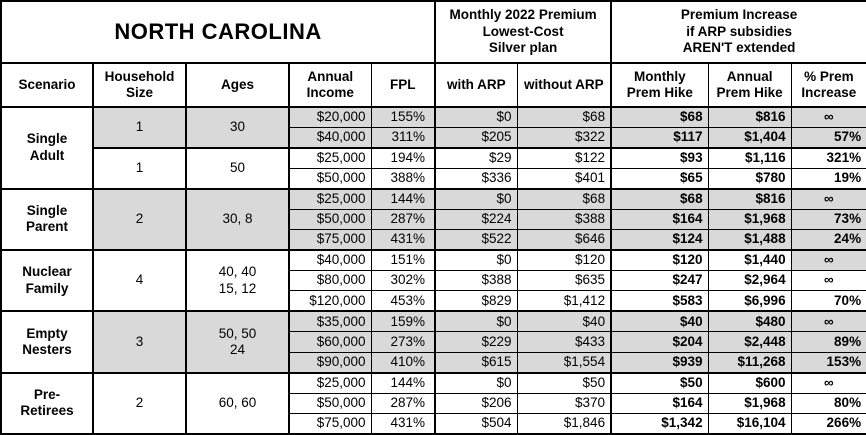  I want to click on table-row: $50,000 287% $206 $370 $164 $1,968 80%, so click(433, 403).